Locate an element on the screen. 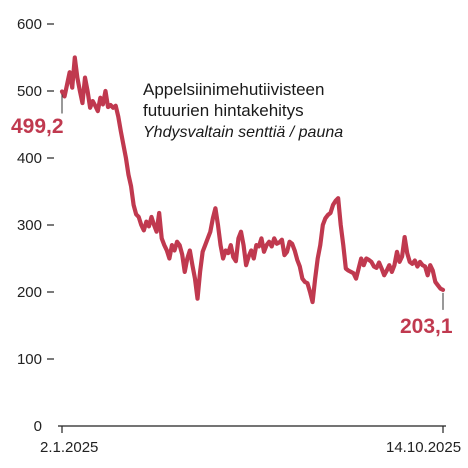 This screenshot has height=468, width=468. y-tick-label: 400 is located at coordinates (29, 158).